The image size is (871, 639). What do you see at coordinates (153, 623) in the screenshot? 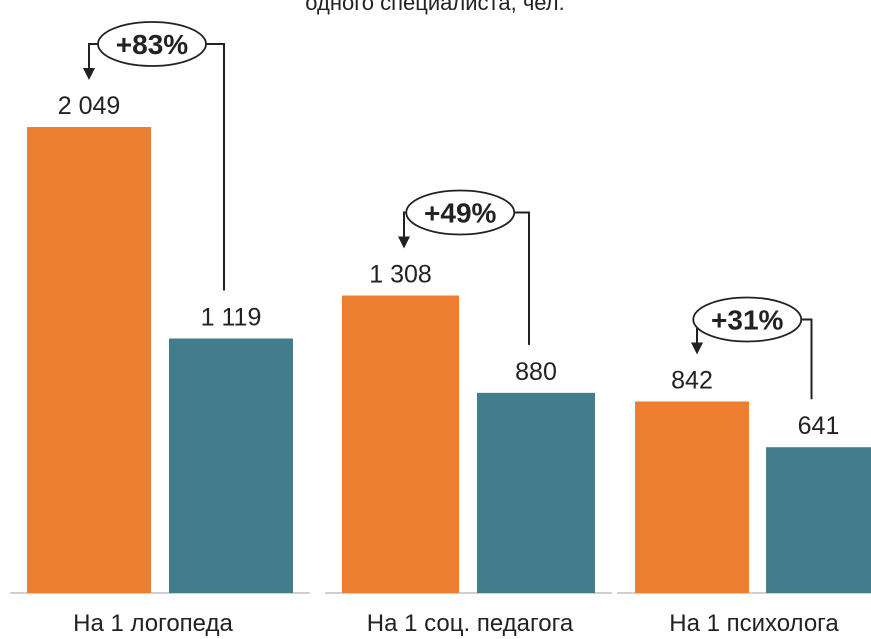
I see `category-label: На 1 логопеда` at bounding box center [153, 623].